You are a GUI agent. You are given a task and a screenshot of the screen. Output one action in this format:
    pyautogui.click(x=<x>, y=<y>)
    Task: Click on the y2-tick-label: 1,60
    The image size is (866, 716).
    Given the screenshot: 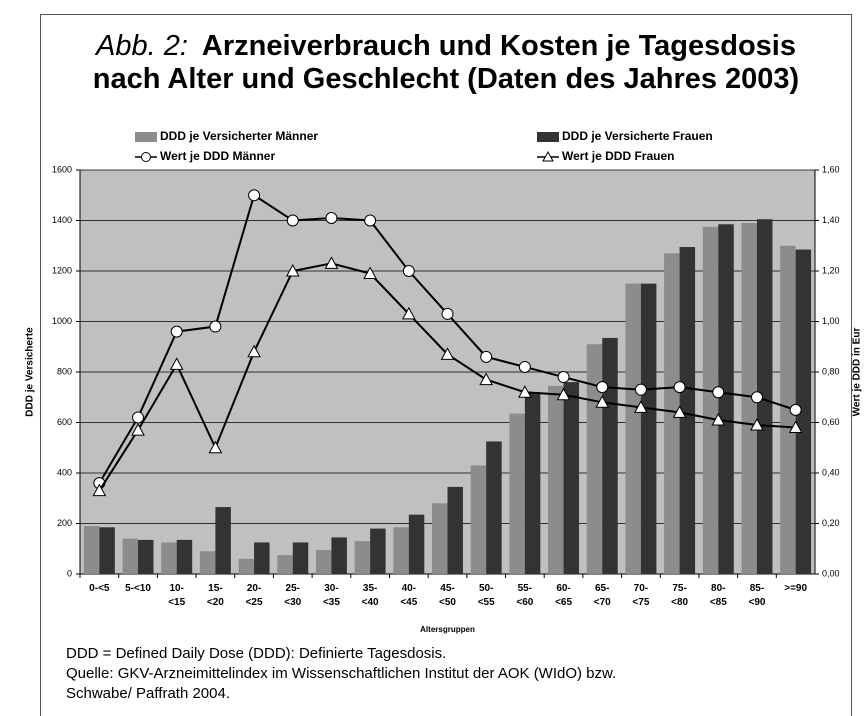 What is the action you would take?
    pyautogui.click(x=831, y=169)
    